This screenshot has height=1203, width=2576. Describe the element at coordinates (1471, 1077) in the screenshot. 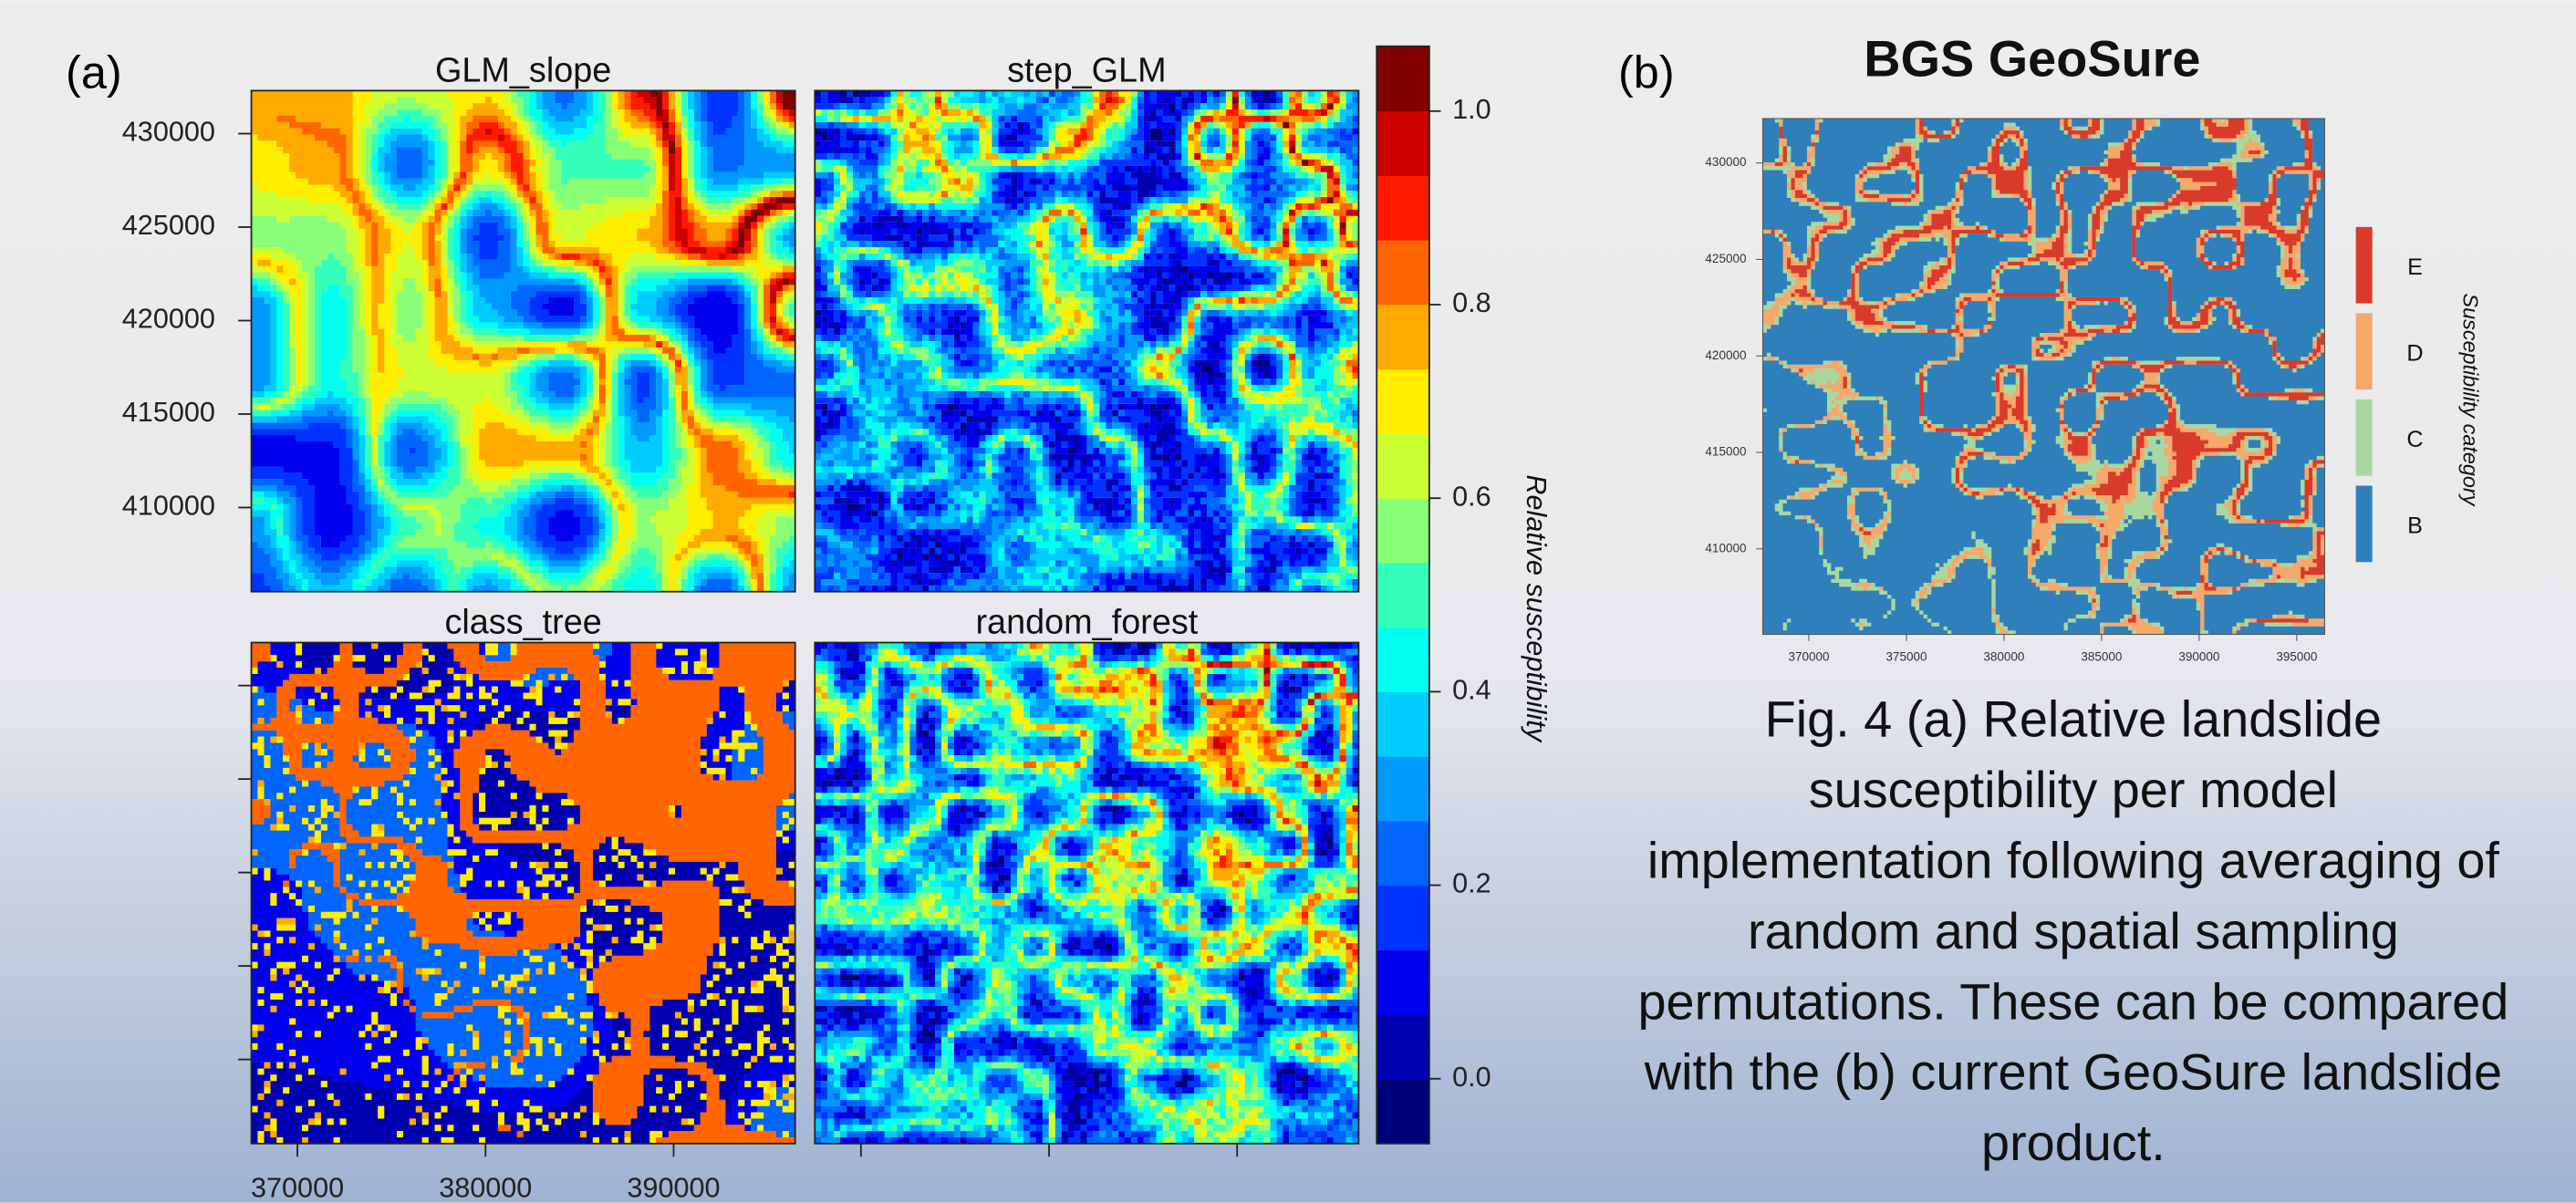

I see `colorbar-tick-label: 0.0` at that location.